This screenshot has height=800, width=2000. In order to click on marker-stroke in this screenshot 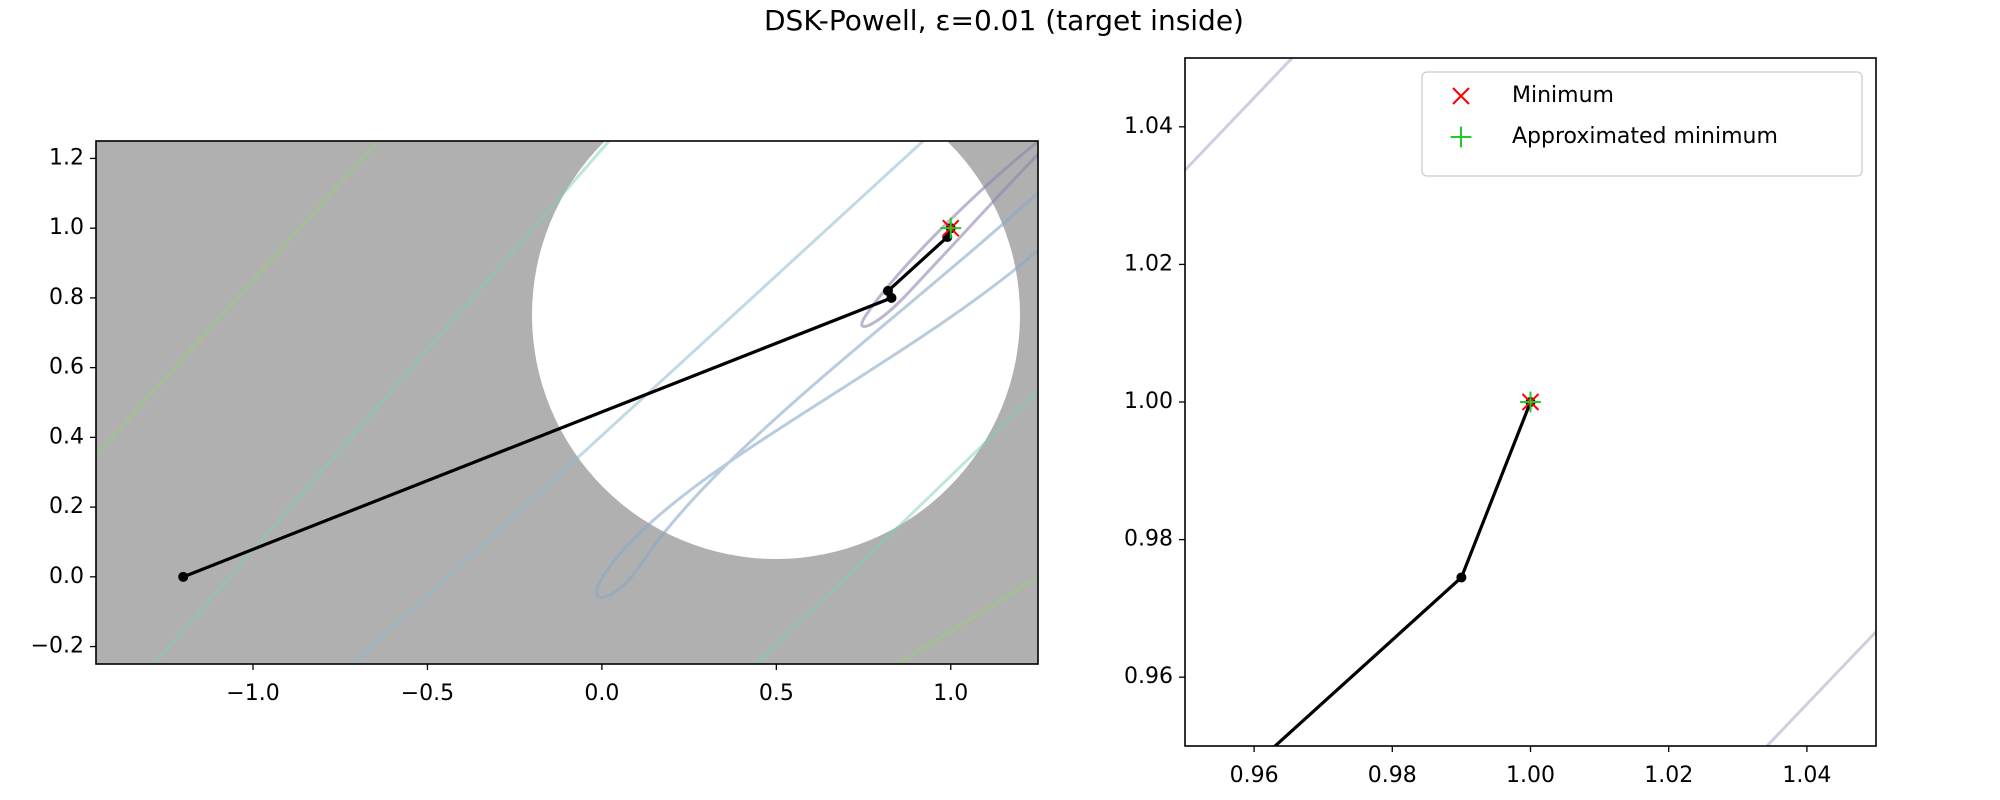, I will do `click(1461, 96)`.